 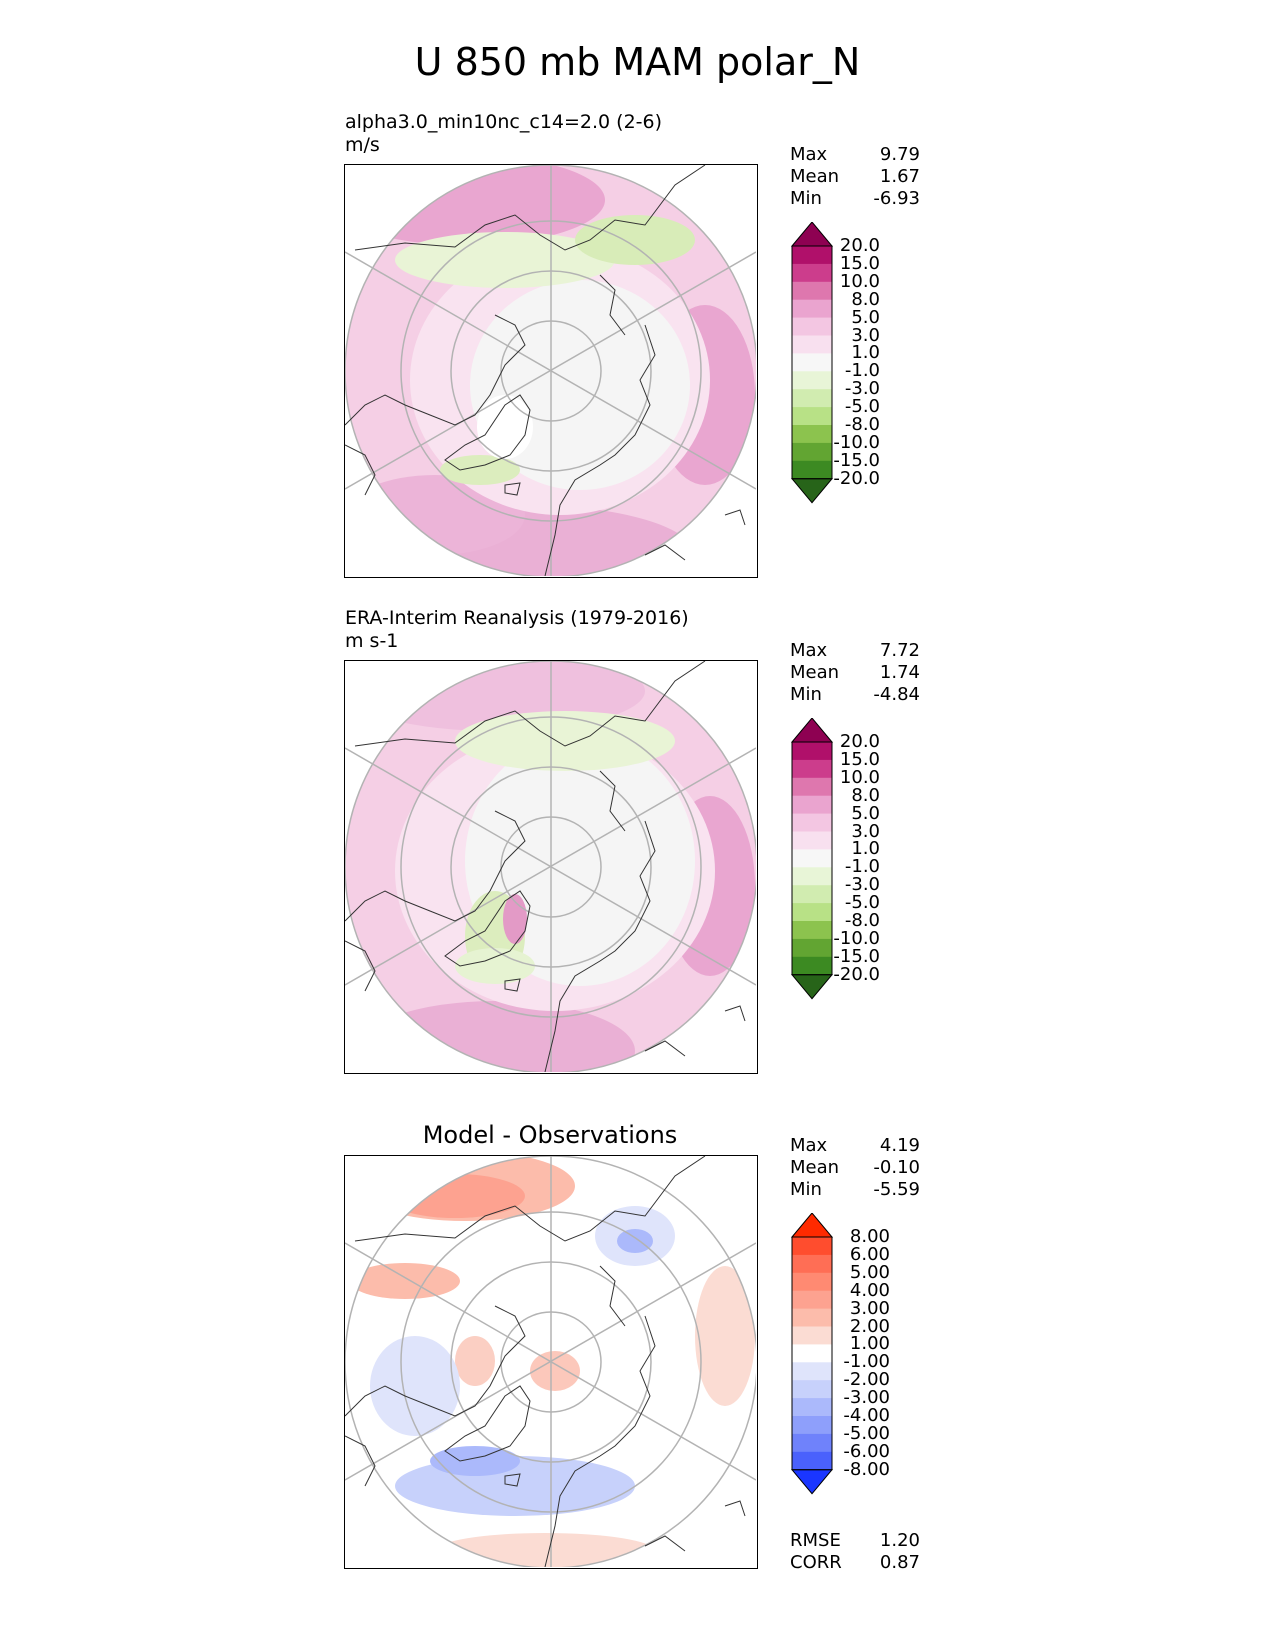 What do you see at coordinates (869, 1290) in the screenshot?
I see `colorbar-tick-label: 4.00` at bounding box center [869, 1290].